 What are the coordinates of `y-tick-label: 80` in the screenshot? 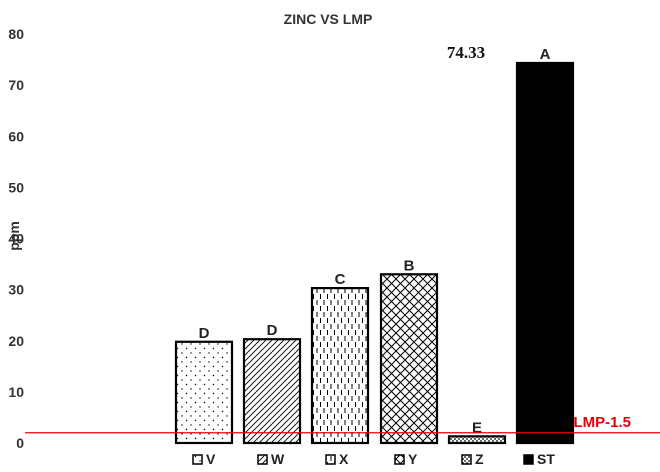 It's located at (16, 34).